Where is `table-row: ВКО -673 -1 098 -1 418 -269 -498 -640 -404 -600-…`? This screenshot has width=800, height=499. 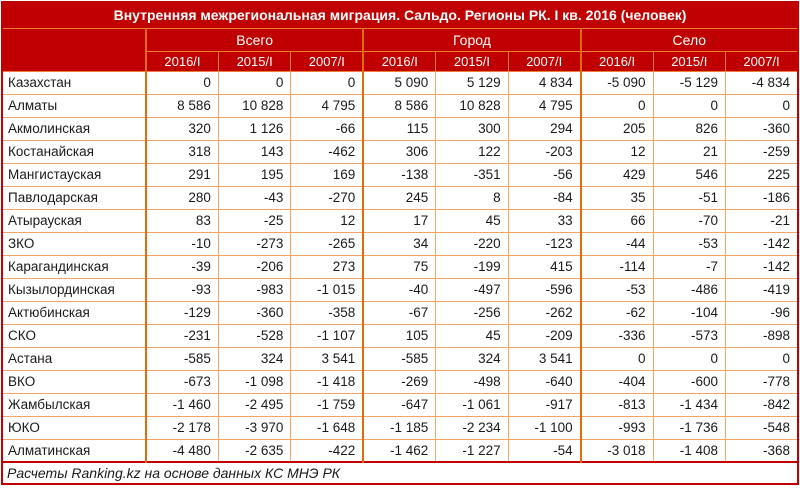 table-row: ВКО -673 -1 098 -1 418 -269 -498 -640 -404 -600-… is located at coordinates (400, 381).